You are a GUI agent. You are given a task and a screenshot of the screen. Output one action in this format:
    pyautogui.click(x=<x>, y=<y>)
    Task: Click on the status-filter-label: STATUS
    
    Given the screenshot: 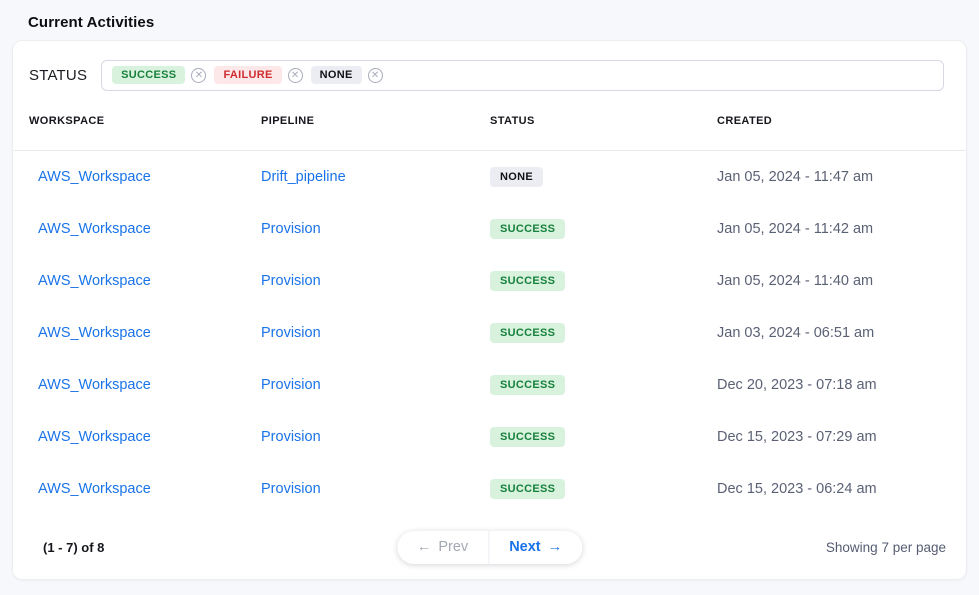 What is the action you would take?
    pyautogui.click(x=58, y=75)
    